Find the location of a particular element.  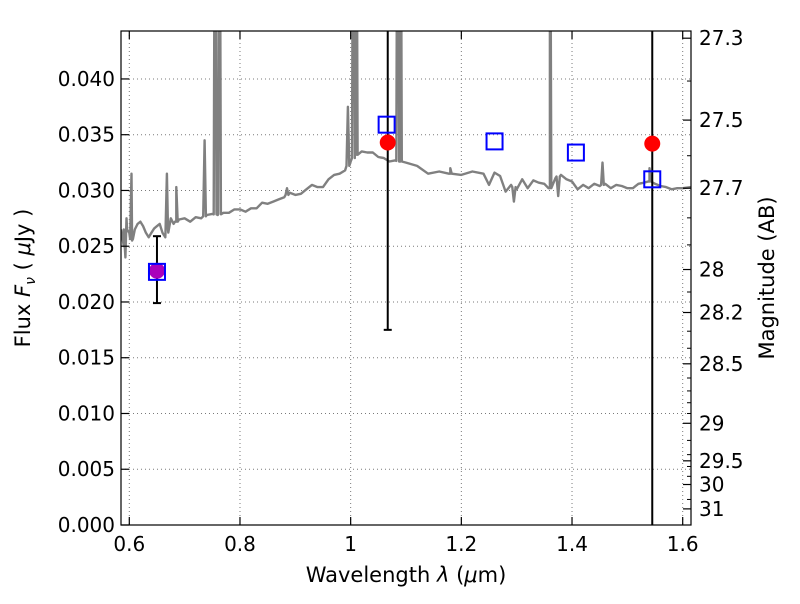

y2-tick-label: 28.2 is located at coordinates (721, 313).